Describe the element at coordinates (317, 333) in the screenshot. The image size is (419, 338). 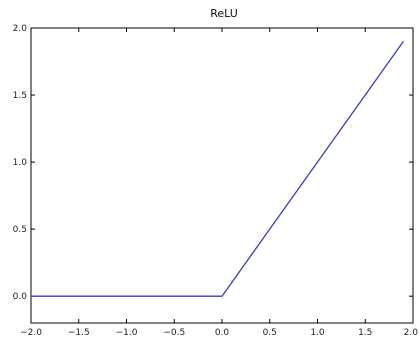
I see `x-tick-label: 1.0` at that location.